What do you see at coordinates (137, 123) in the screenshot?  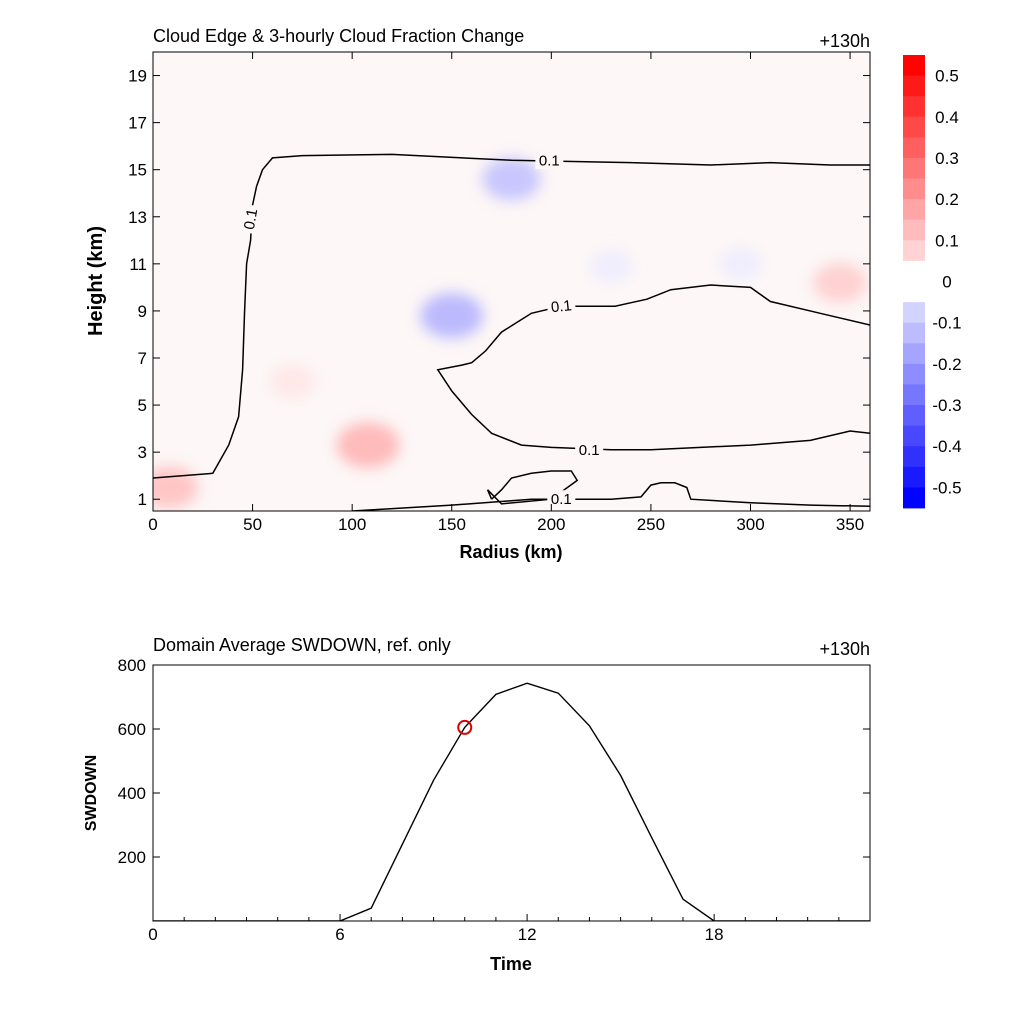 I see `top-y-tick-label: 17` at bounding box center [137, 123].